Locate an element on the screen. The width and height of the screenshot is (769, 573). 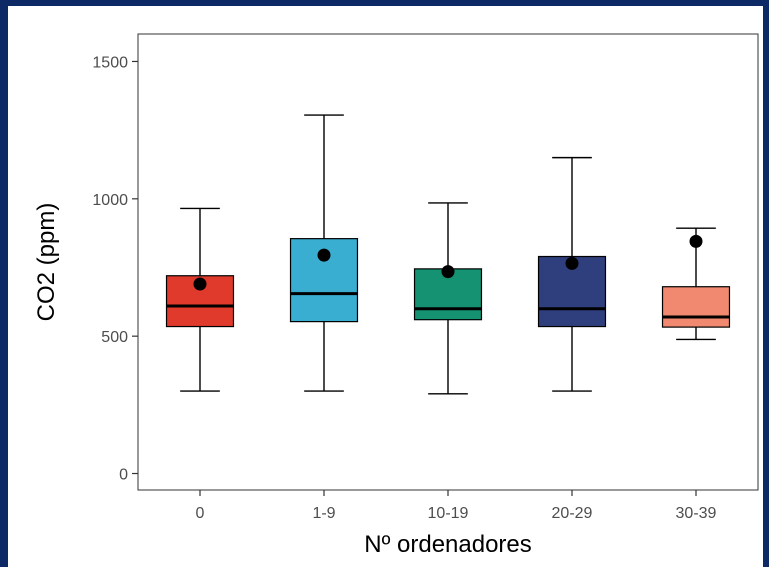
x-tick-label: 0 is located at coordinates (200, 513).